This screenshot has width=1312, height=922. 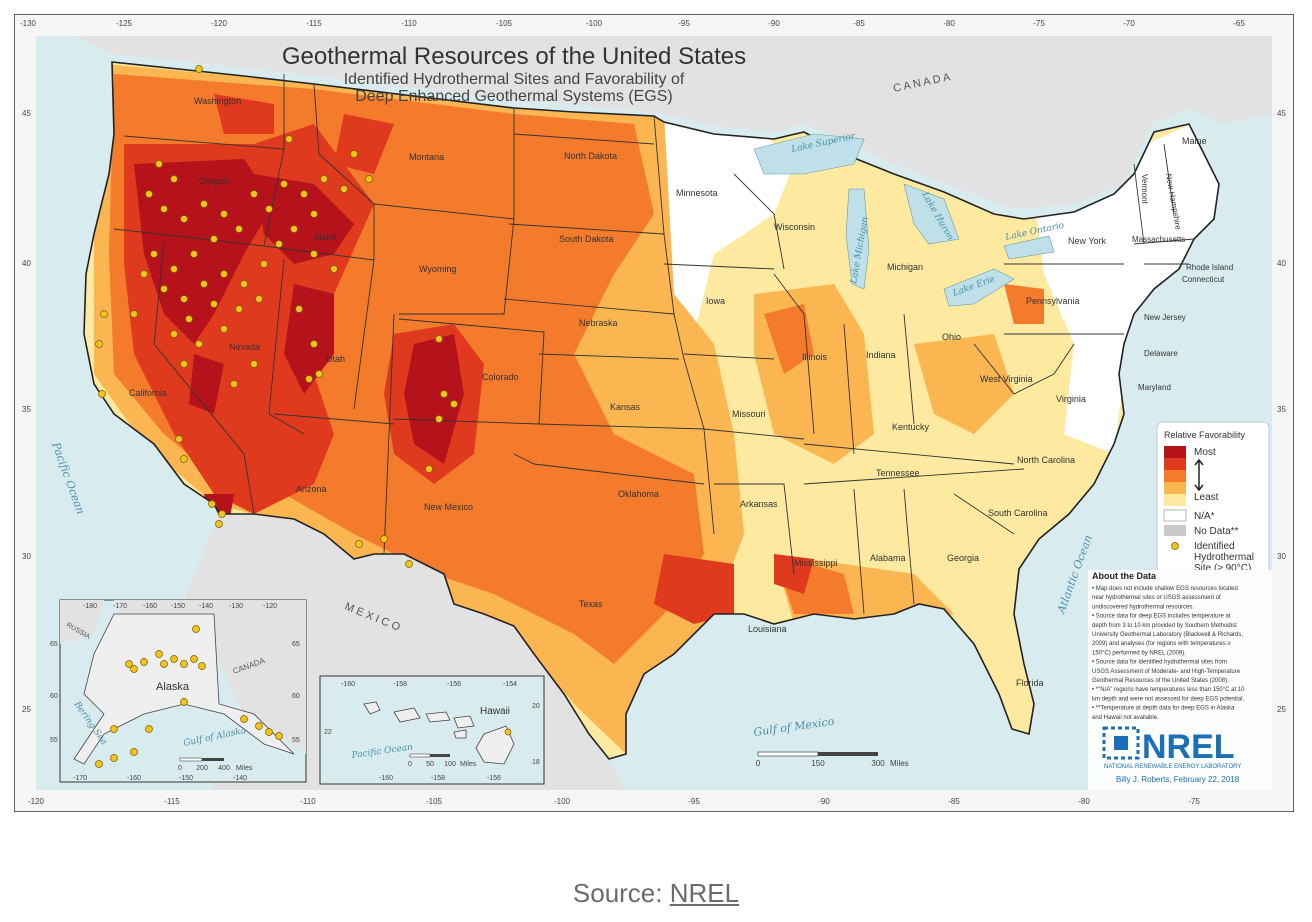 What do you see at coordinates (1281, 709) in the screenshot?
I see `lat-tick-right: 25` at bounding box center [1281, 709].